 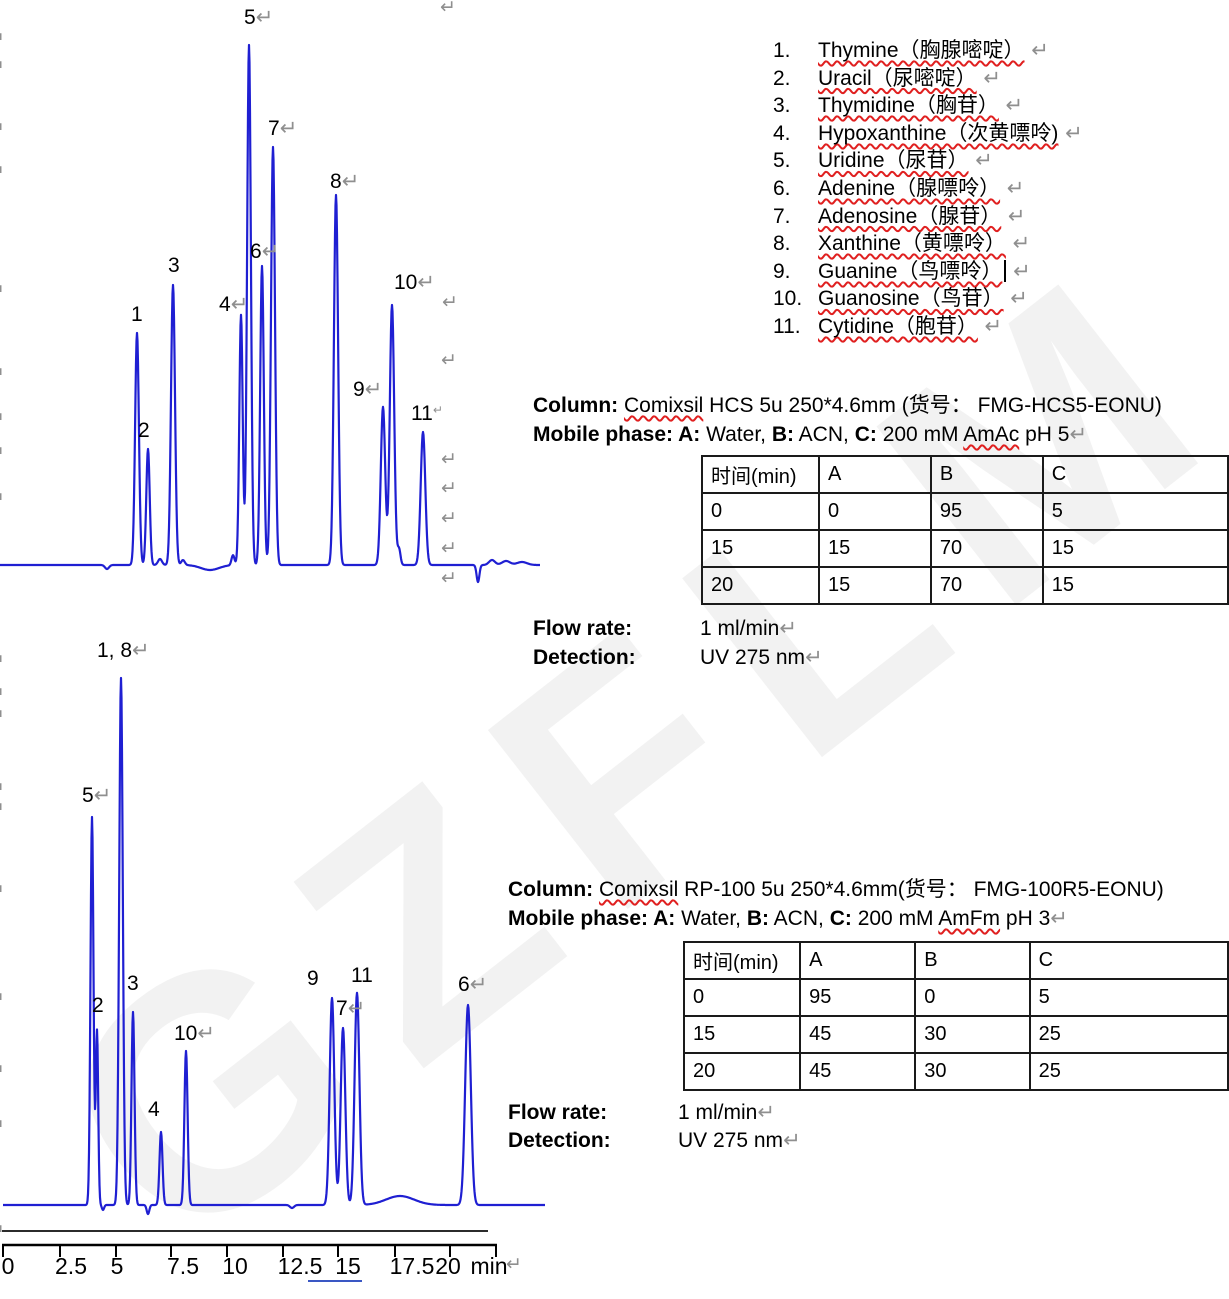 I want to click on table-row: 15 45 30 25, so click(x=955, y=1034).